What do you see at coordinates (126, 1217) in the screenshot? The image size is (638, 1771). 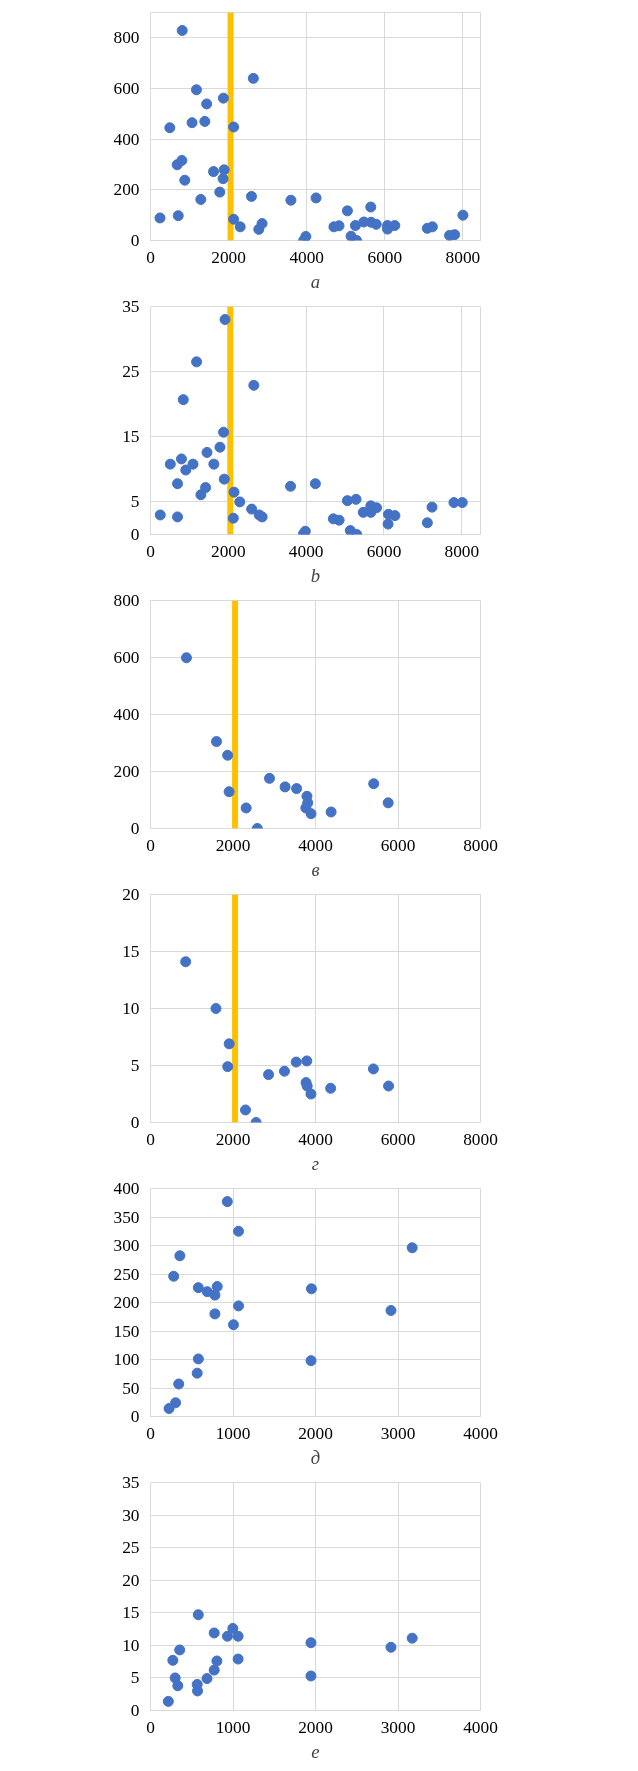 I see `y-tick-label: 350` at bounding box center [126, 1217].